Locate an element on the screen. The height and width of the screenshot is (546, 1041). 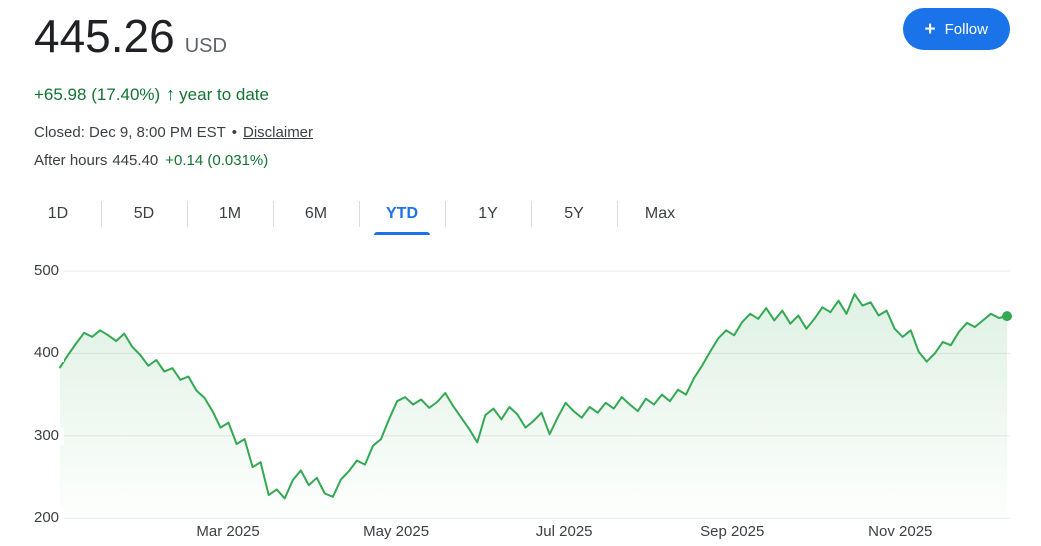
price-row: 445.26 USD is located at coordinates (130, 36).